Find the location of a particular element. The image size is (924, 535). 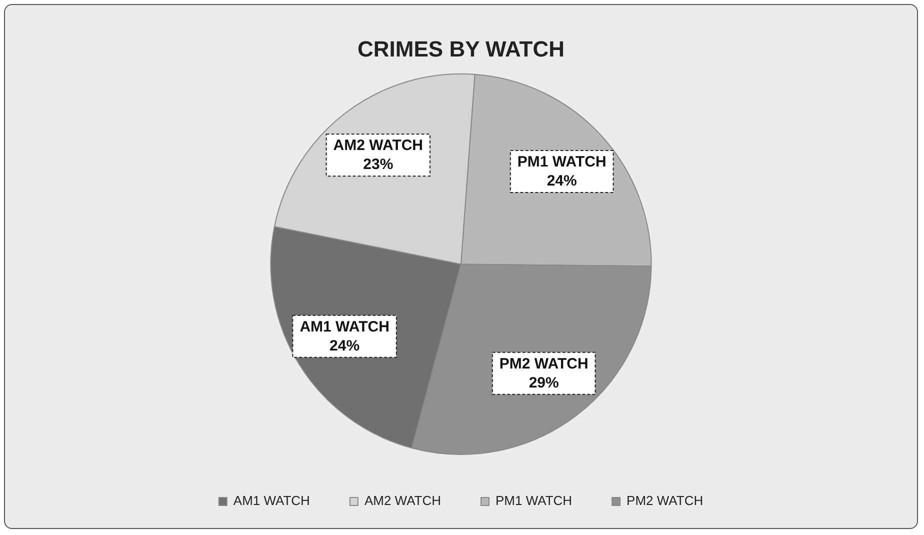

legend-label: AM2 WATCH is located at coordinates (403, 500).